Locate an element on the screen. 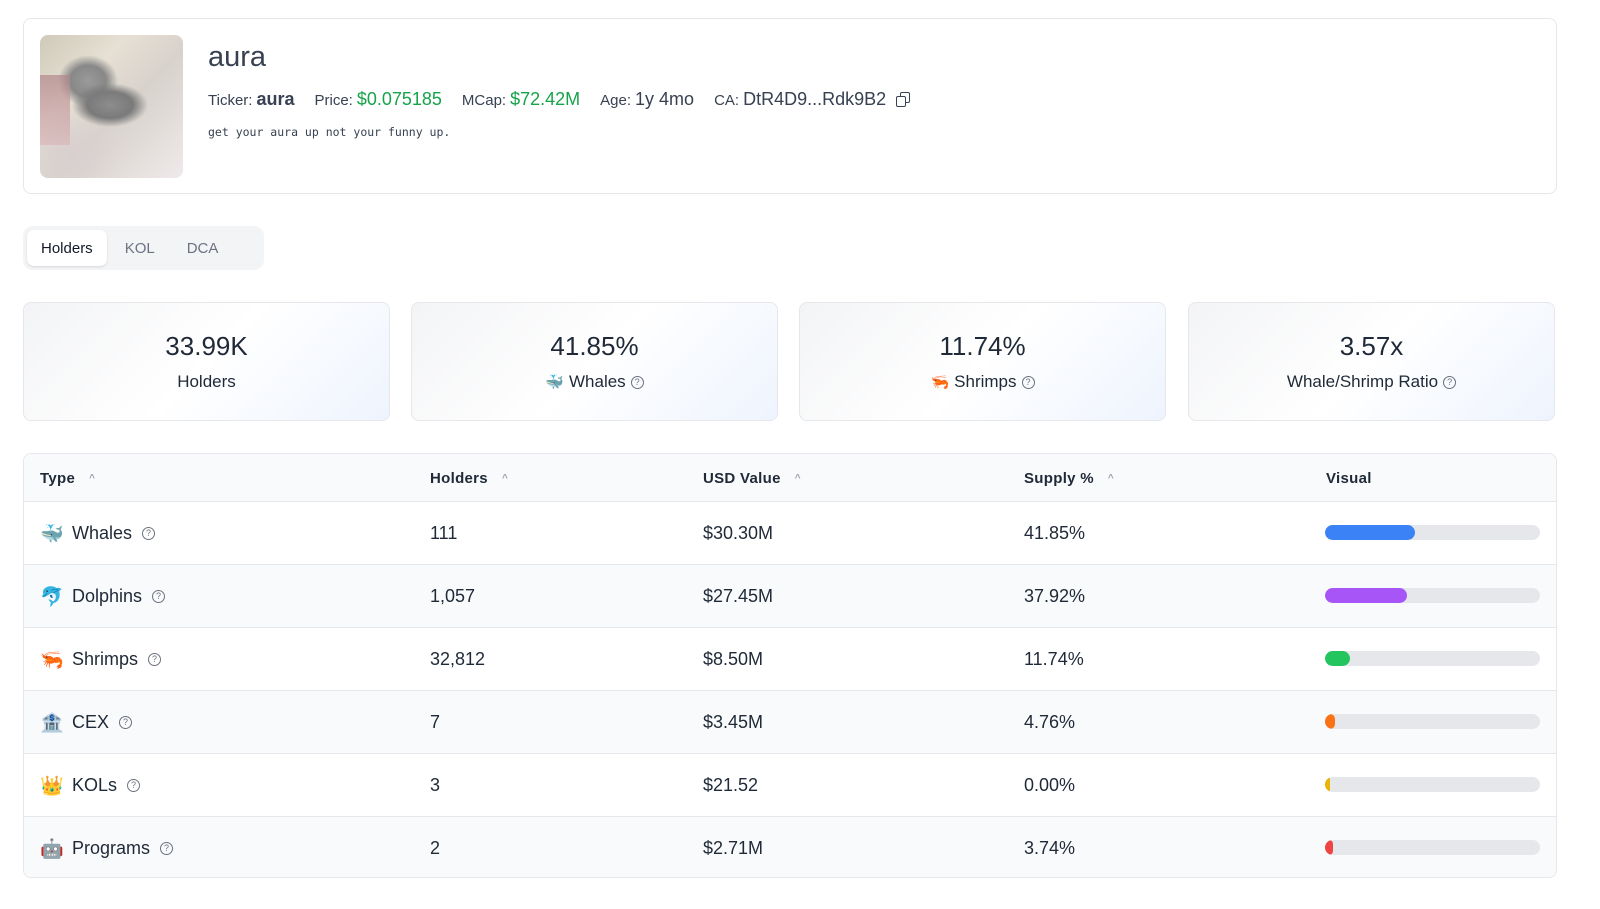 The height and width of the screenshot is (909, 1600). copy-icon is located at coordinates (903, 99).